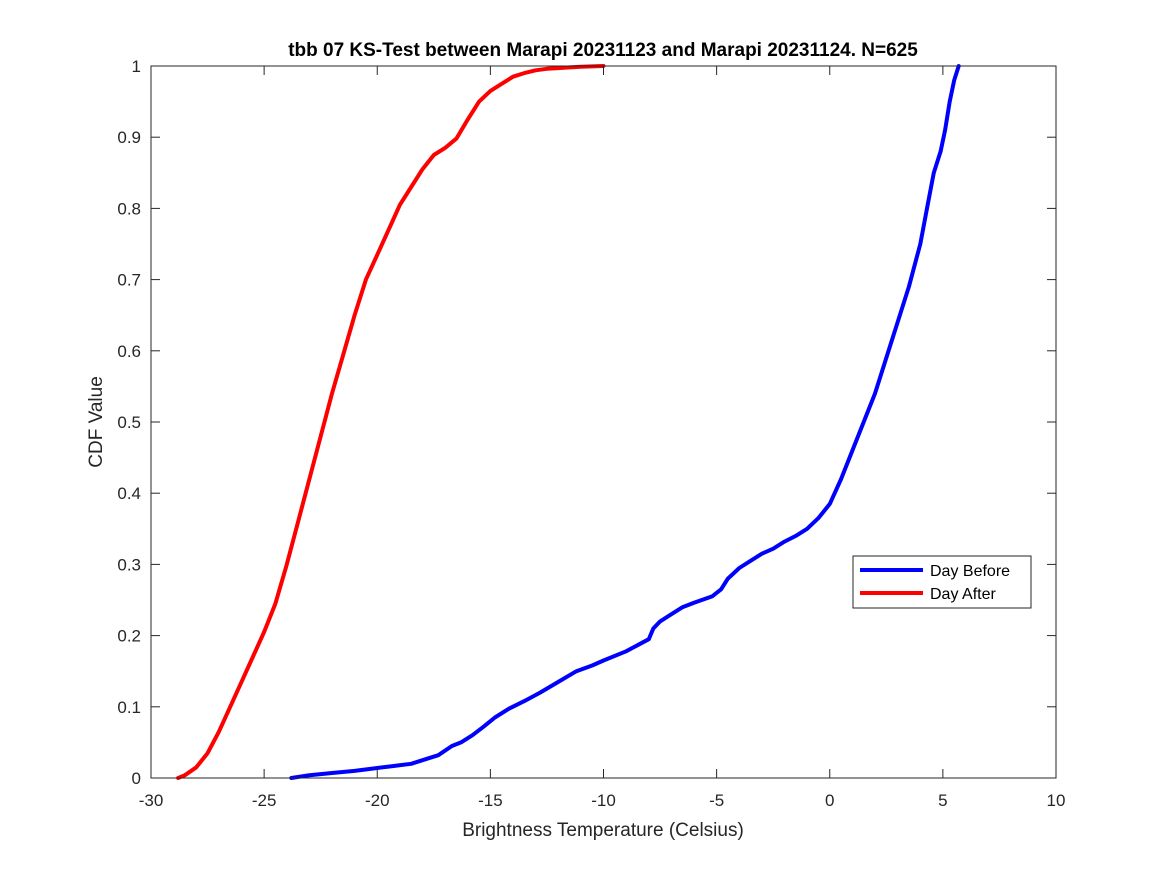 The height and width of the screenshot is (875, 1167). Describe the element at coordinates (96, 422) in the screenshot. I see `y-axis-label: CDF Value` at that location.